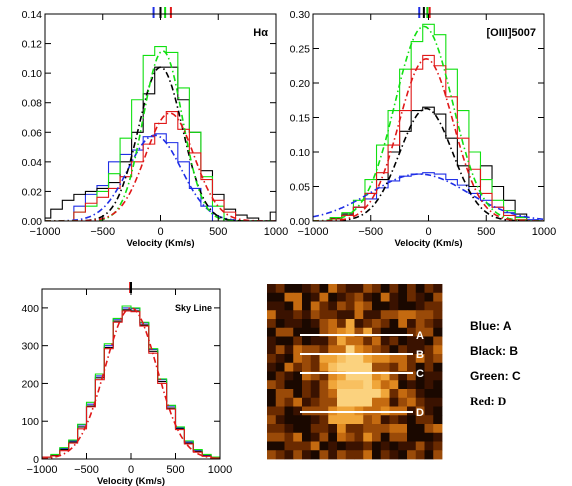 The height and width of the screenshot is (486, 572). Describe the element at coordinates (32, 133) in the screenshot. I see `y-tick-label: 0.06` at that location.